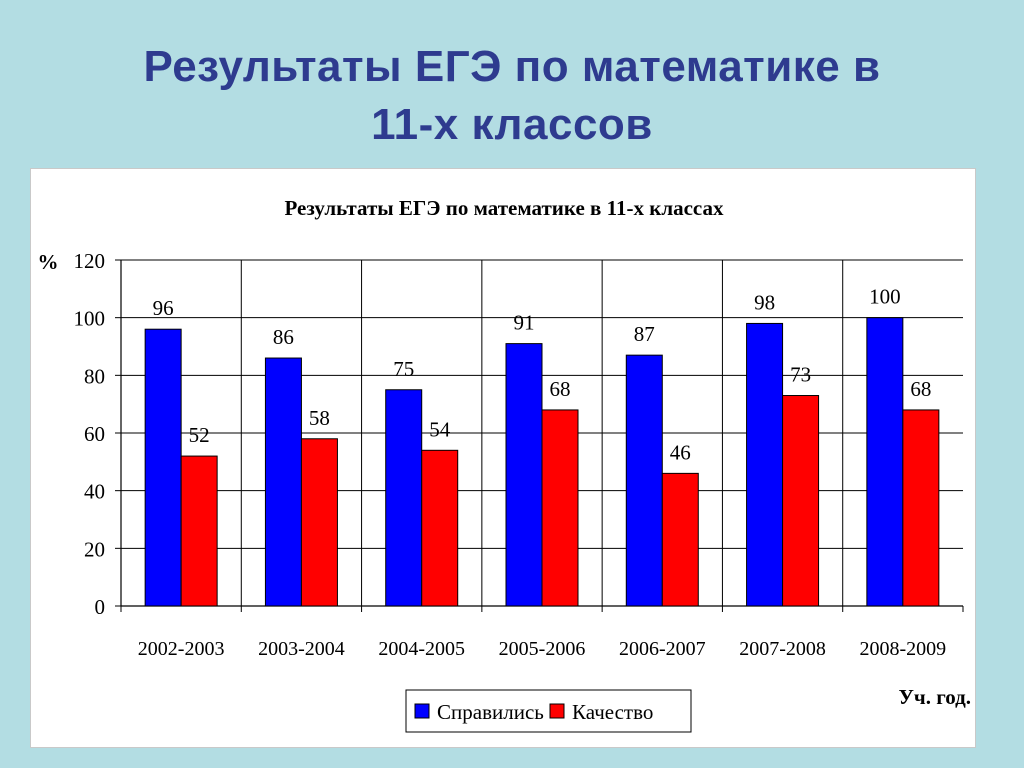 Image resolution: width=1024 pixels, height=768 pixels. I want to click on bar-value-label: 46, so click(680, 452).